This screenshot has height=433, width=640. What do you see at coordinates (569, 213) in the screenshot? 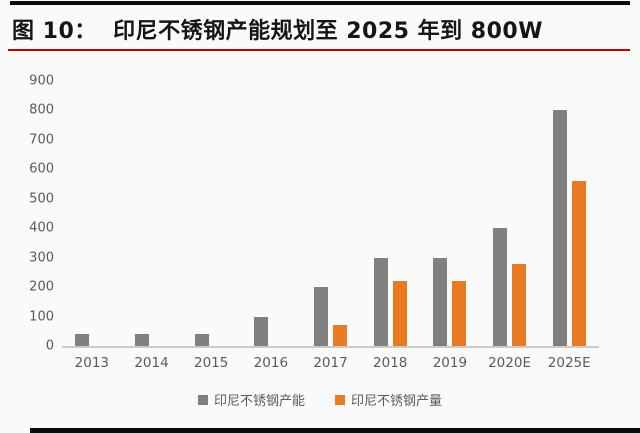
I see `category-slot-2025E` at bounding box center [569, 213].